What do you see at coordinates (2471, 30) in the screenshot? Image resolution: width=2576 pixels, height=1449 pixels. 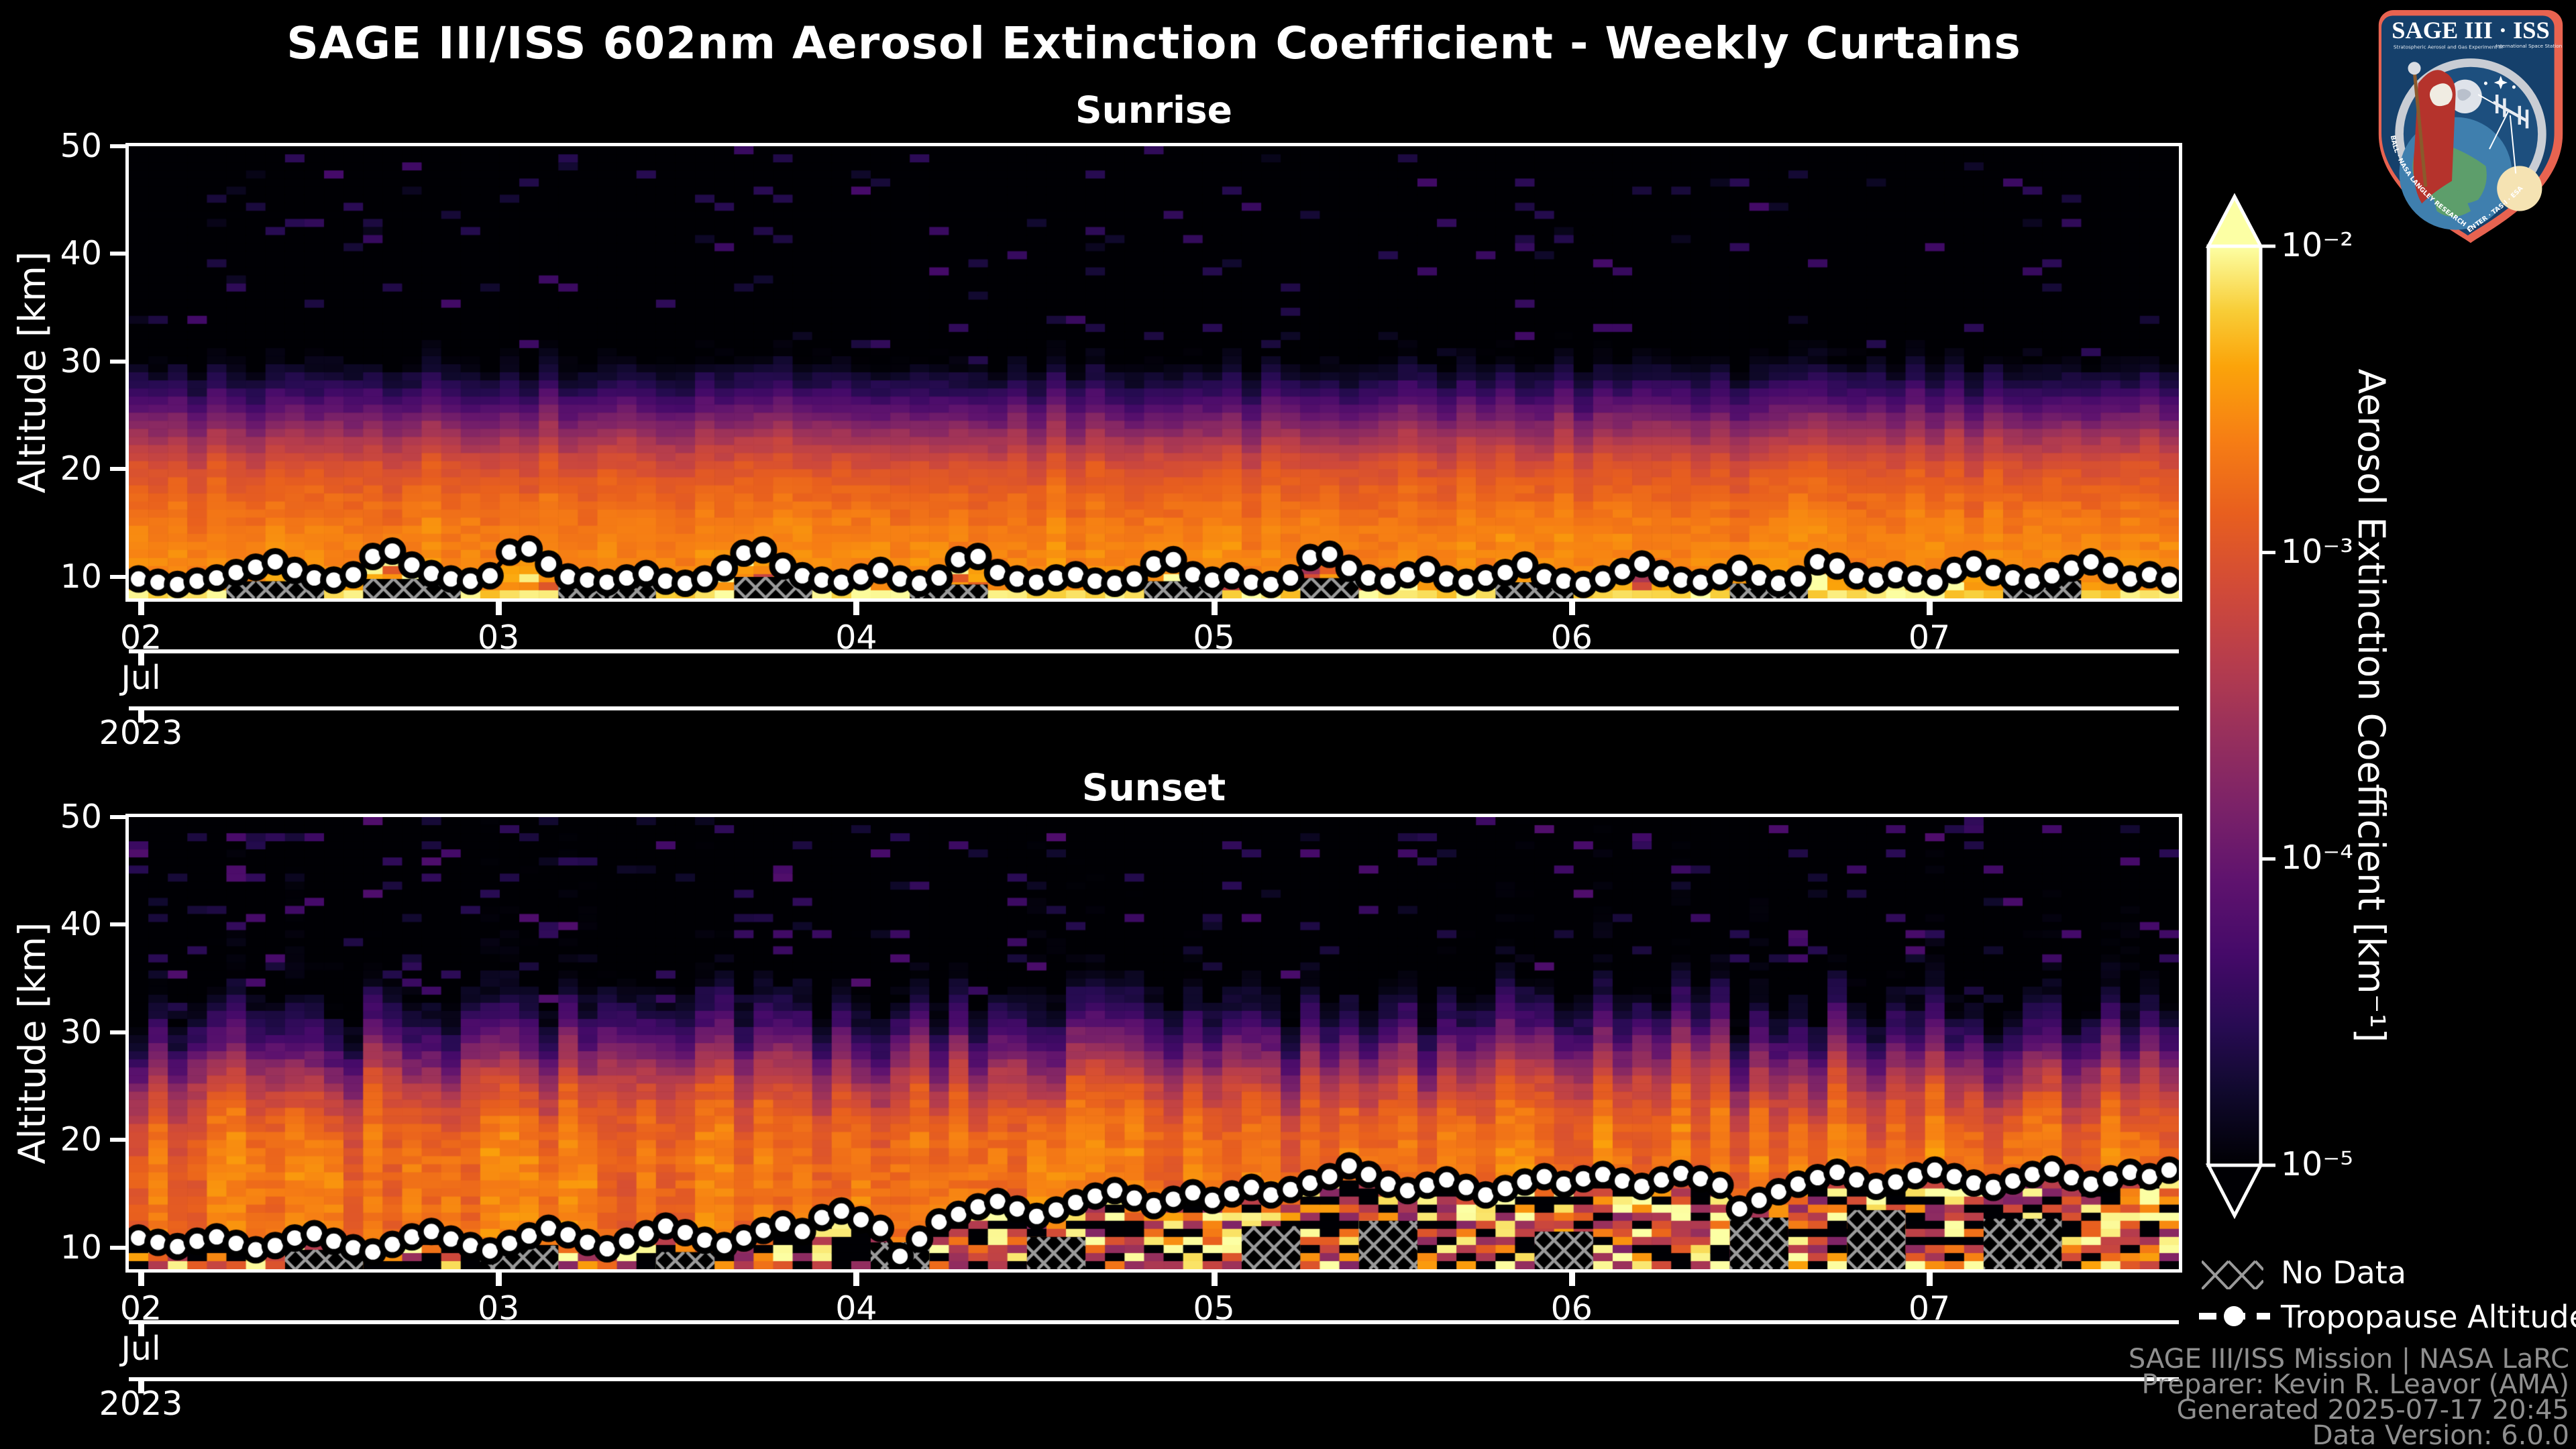 I see `logo-title: SAGE III · ISS` at bounding box center [2471, 30].